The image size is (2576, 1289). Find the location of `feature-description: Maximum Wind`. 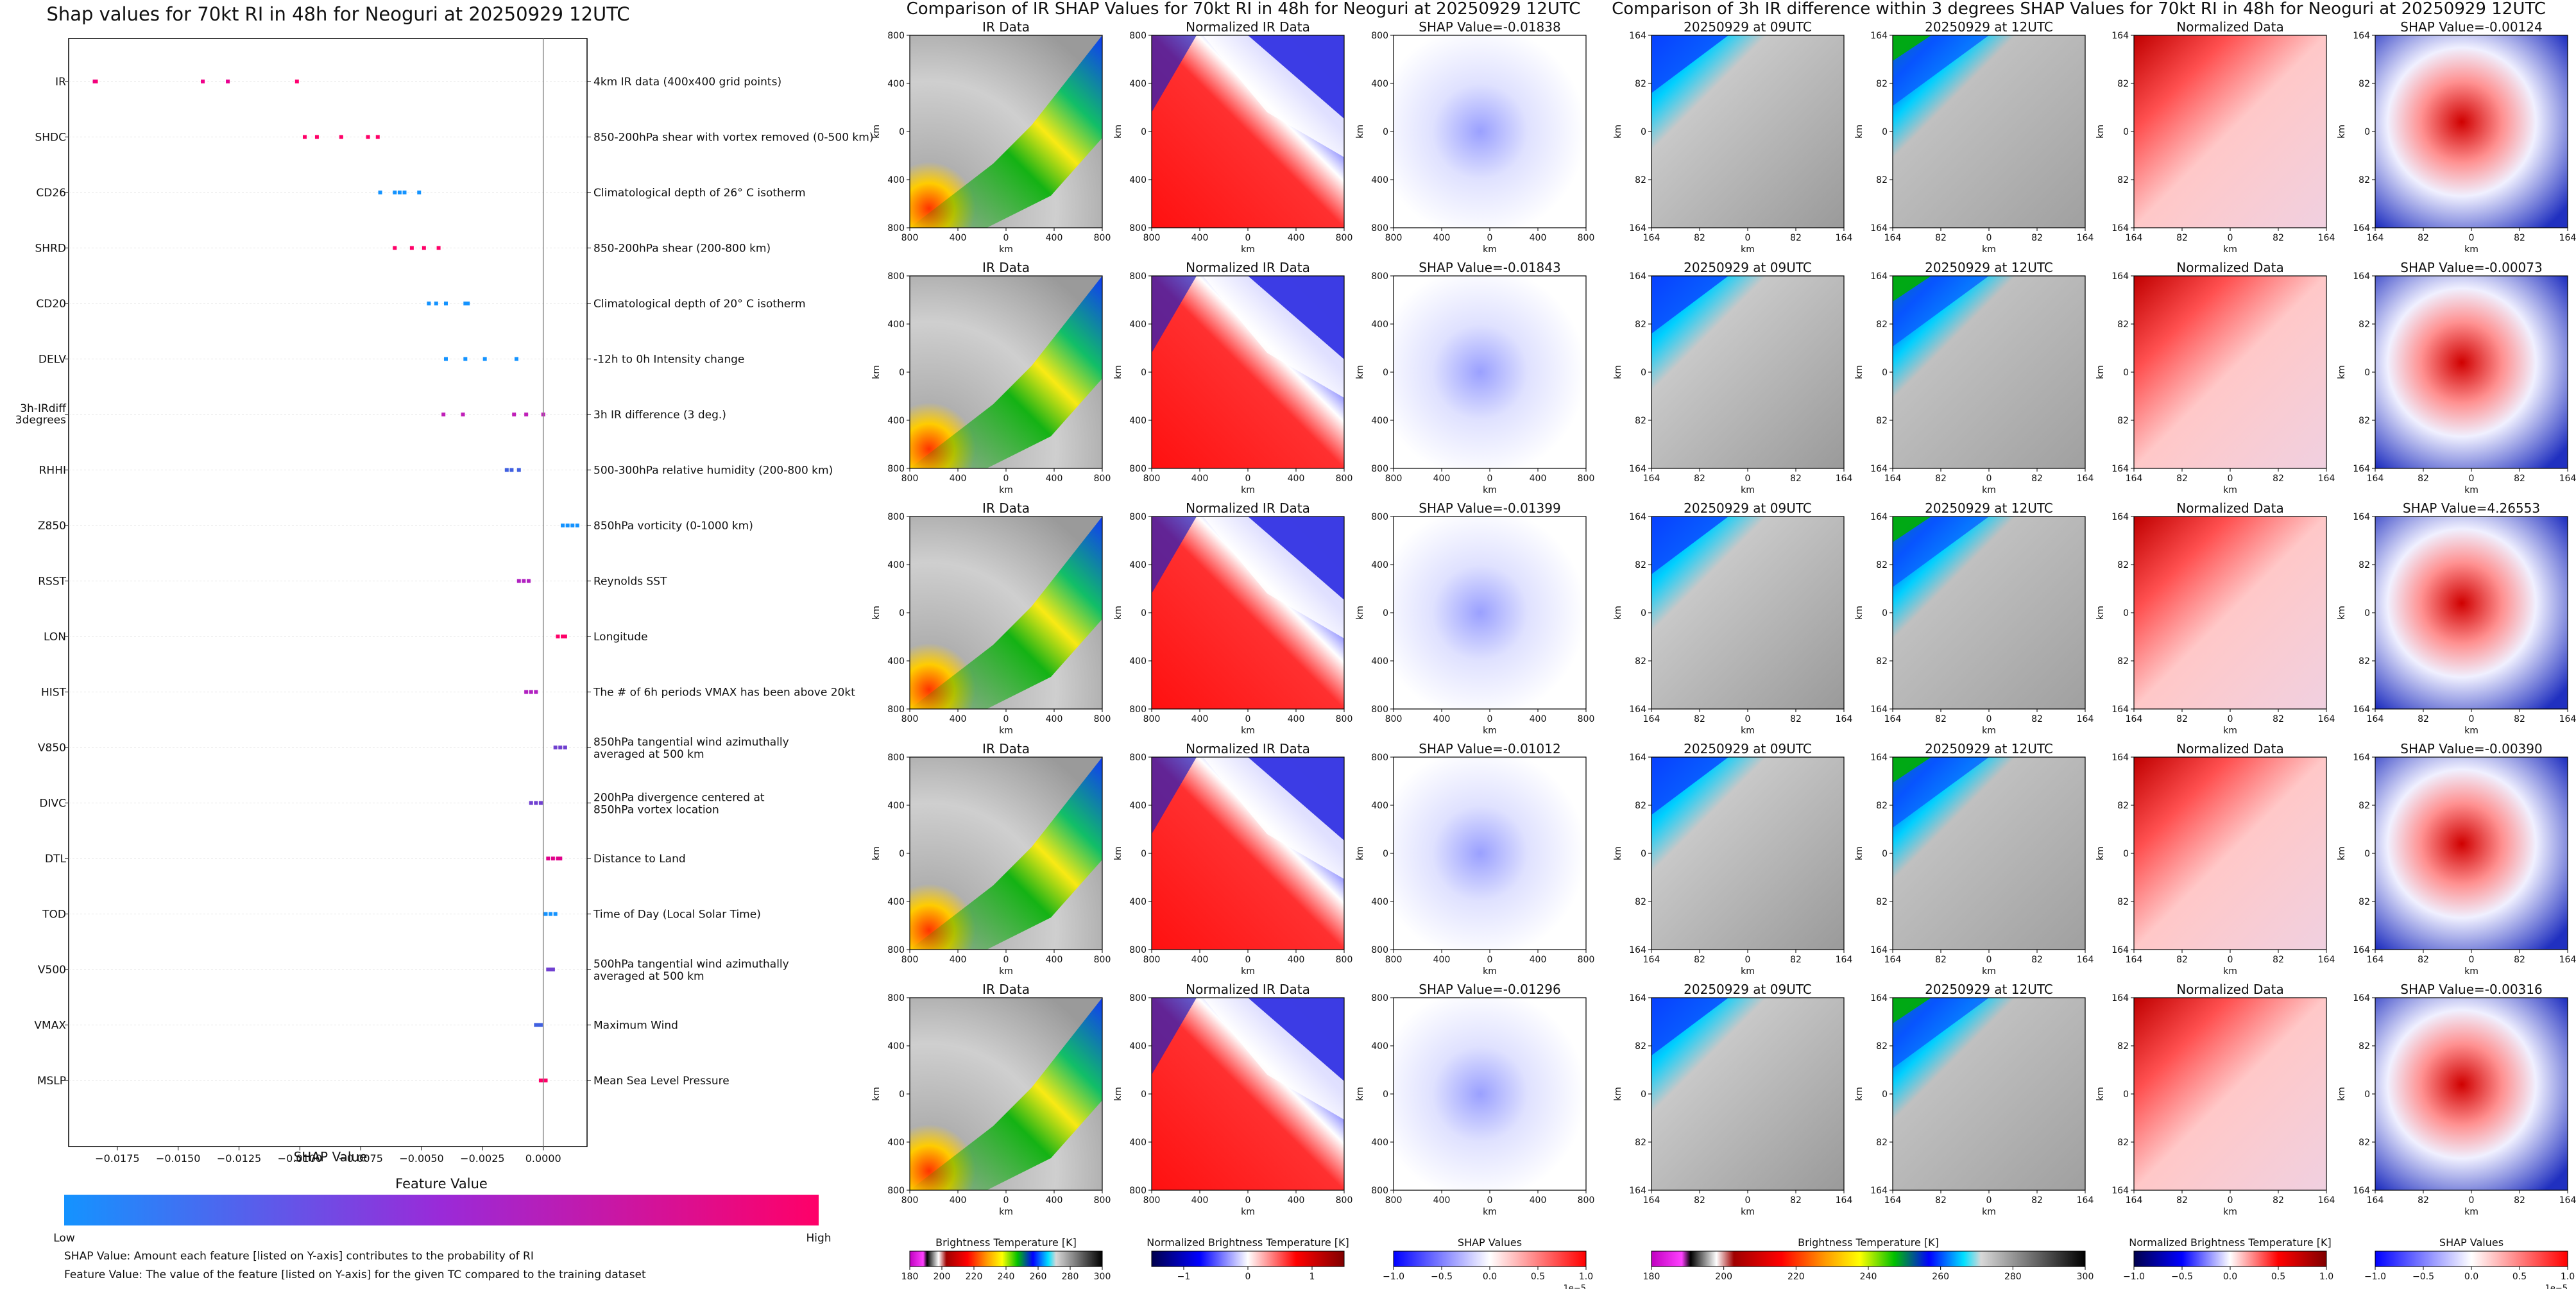

feature-description: Maximum Wind is located at coordinates (635, 1026).